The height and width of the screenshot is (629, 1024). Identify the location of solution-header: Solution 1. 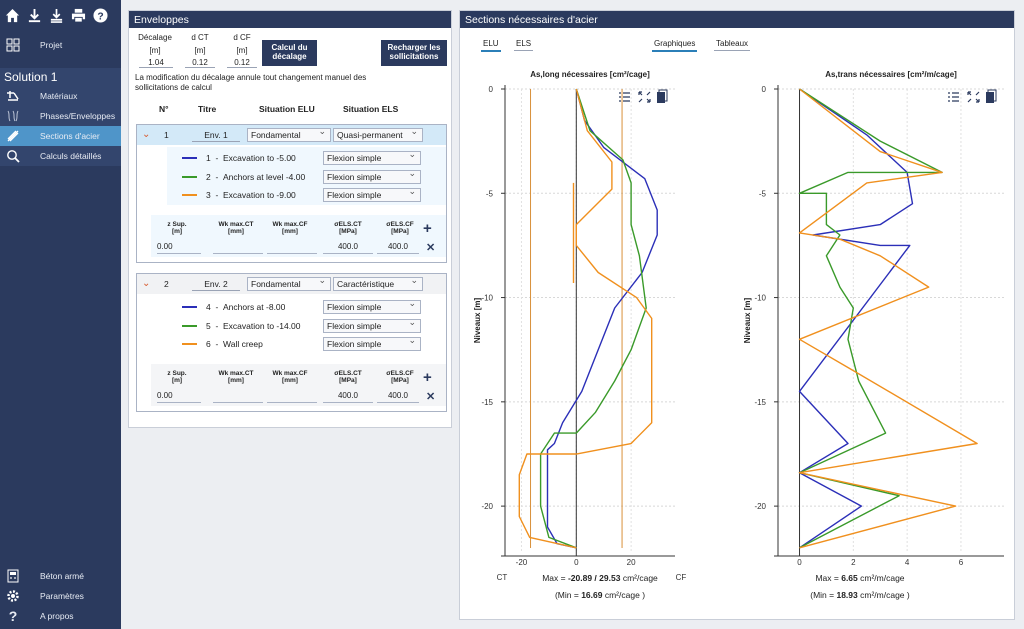
(60, 77).